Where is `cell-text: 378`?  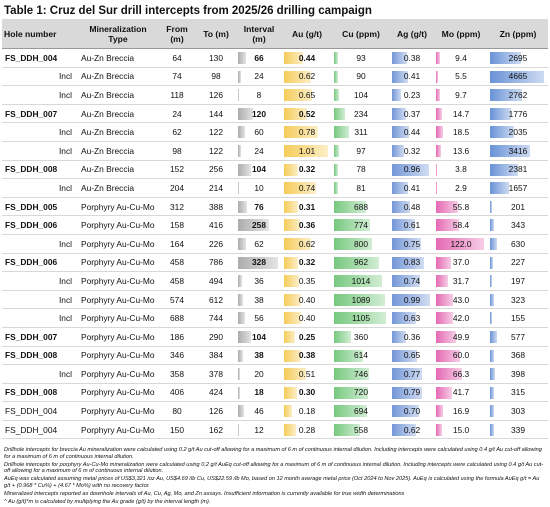
cell-text: 378 is located at coordinates (216, 373).